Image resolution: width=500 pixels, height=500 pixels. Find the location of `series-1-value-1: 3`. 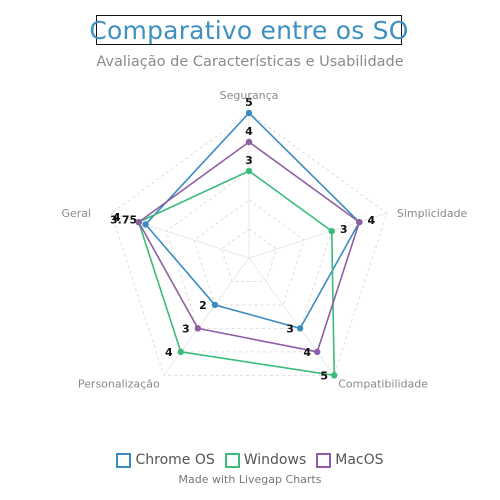

series-1-value-1: 3 is located at coordinates (344, 229).